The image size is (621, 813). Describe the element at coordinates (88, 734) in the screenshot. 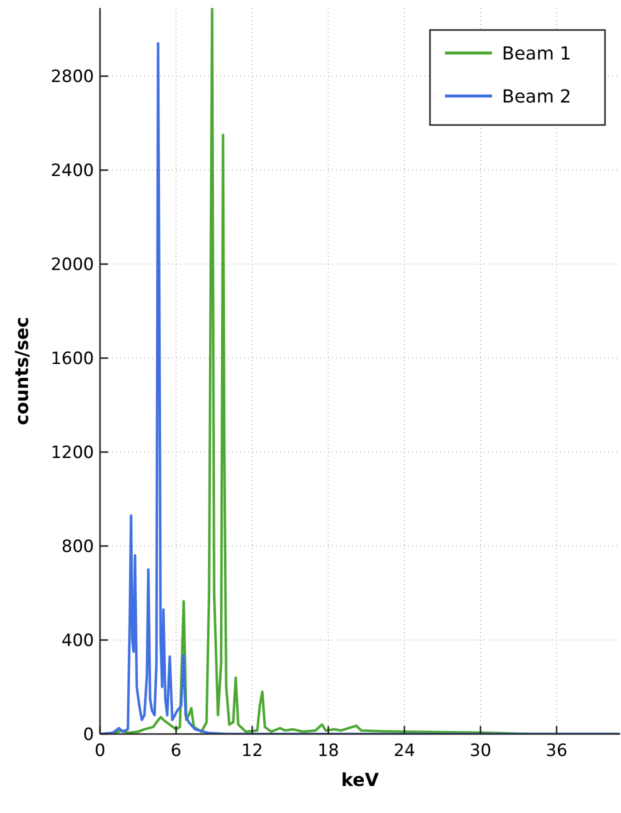

I see `y-tick-label: 0` at that location.